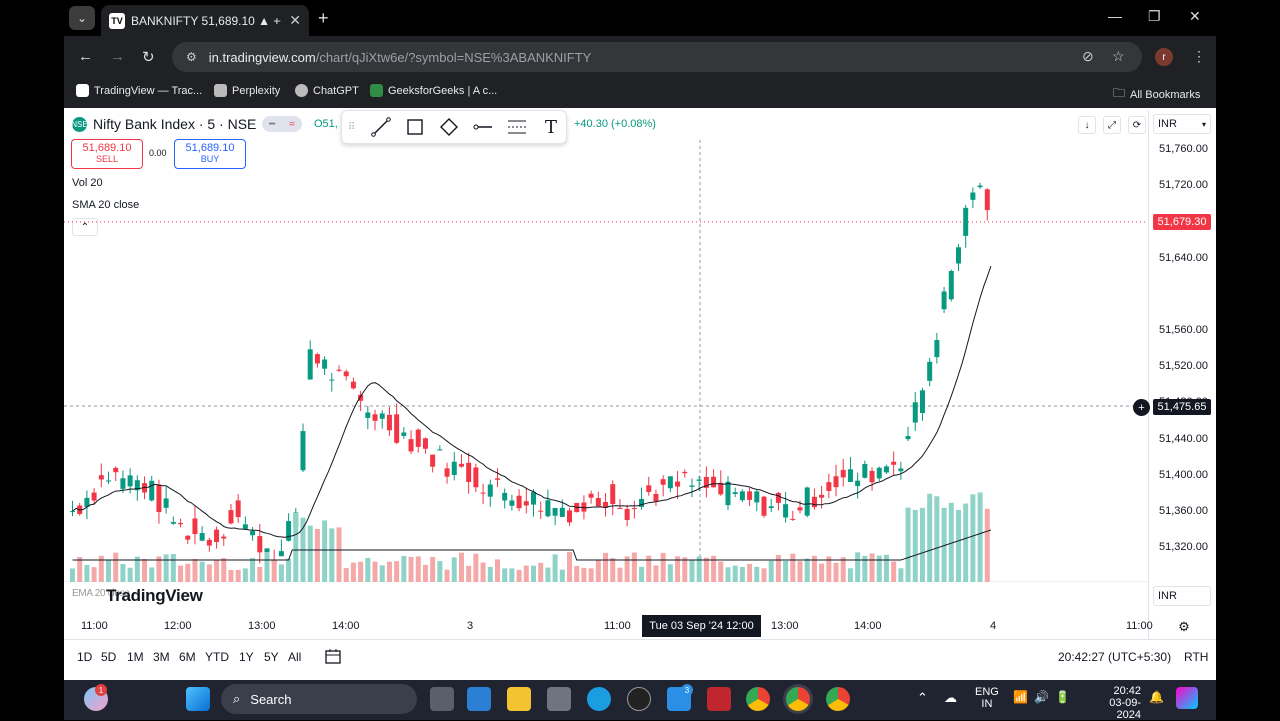 The width and height of the screenshot is (1280, 721). Describe the element at coordinates (198, 699) in the screenshot. I see `windows-start-icon` at that location.